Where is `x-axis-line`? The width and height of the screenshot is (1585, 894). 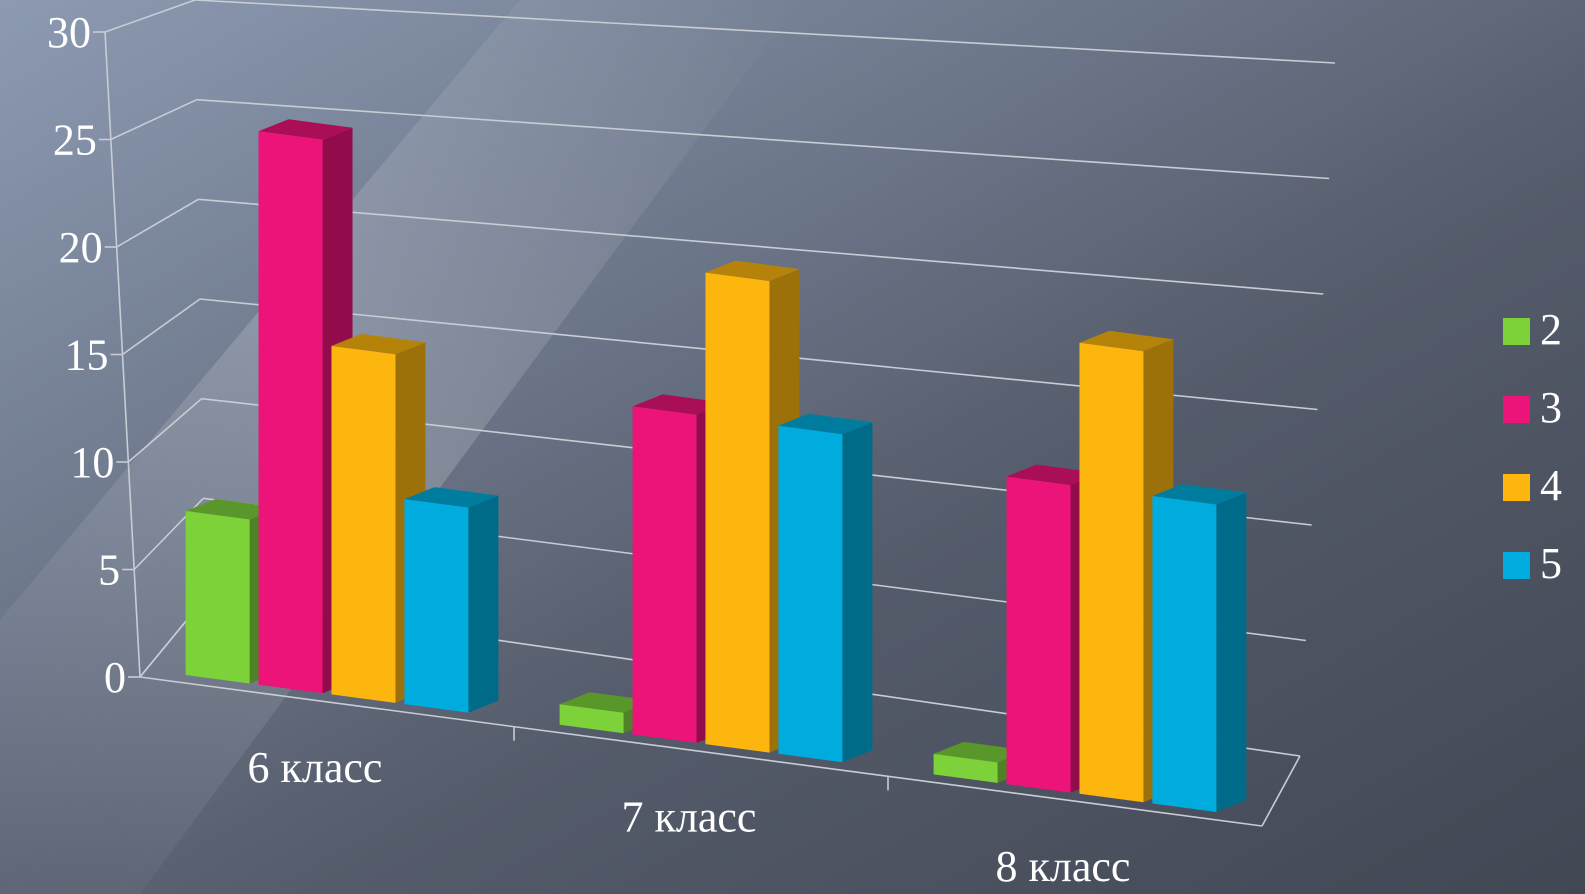 x-axis-line is located at coordinates (701, 751).